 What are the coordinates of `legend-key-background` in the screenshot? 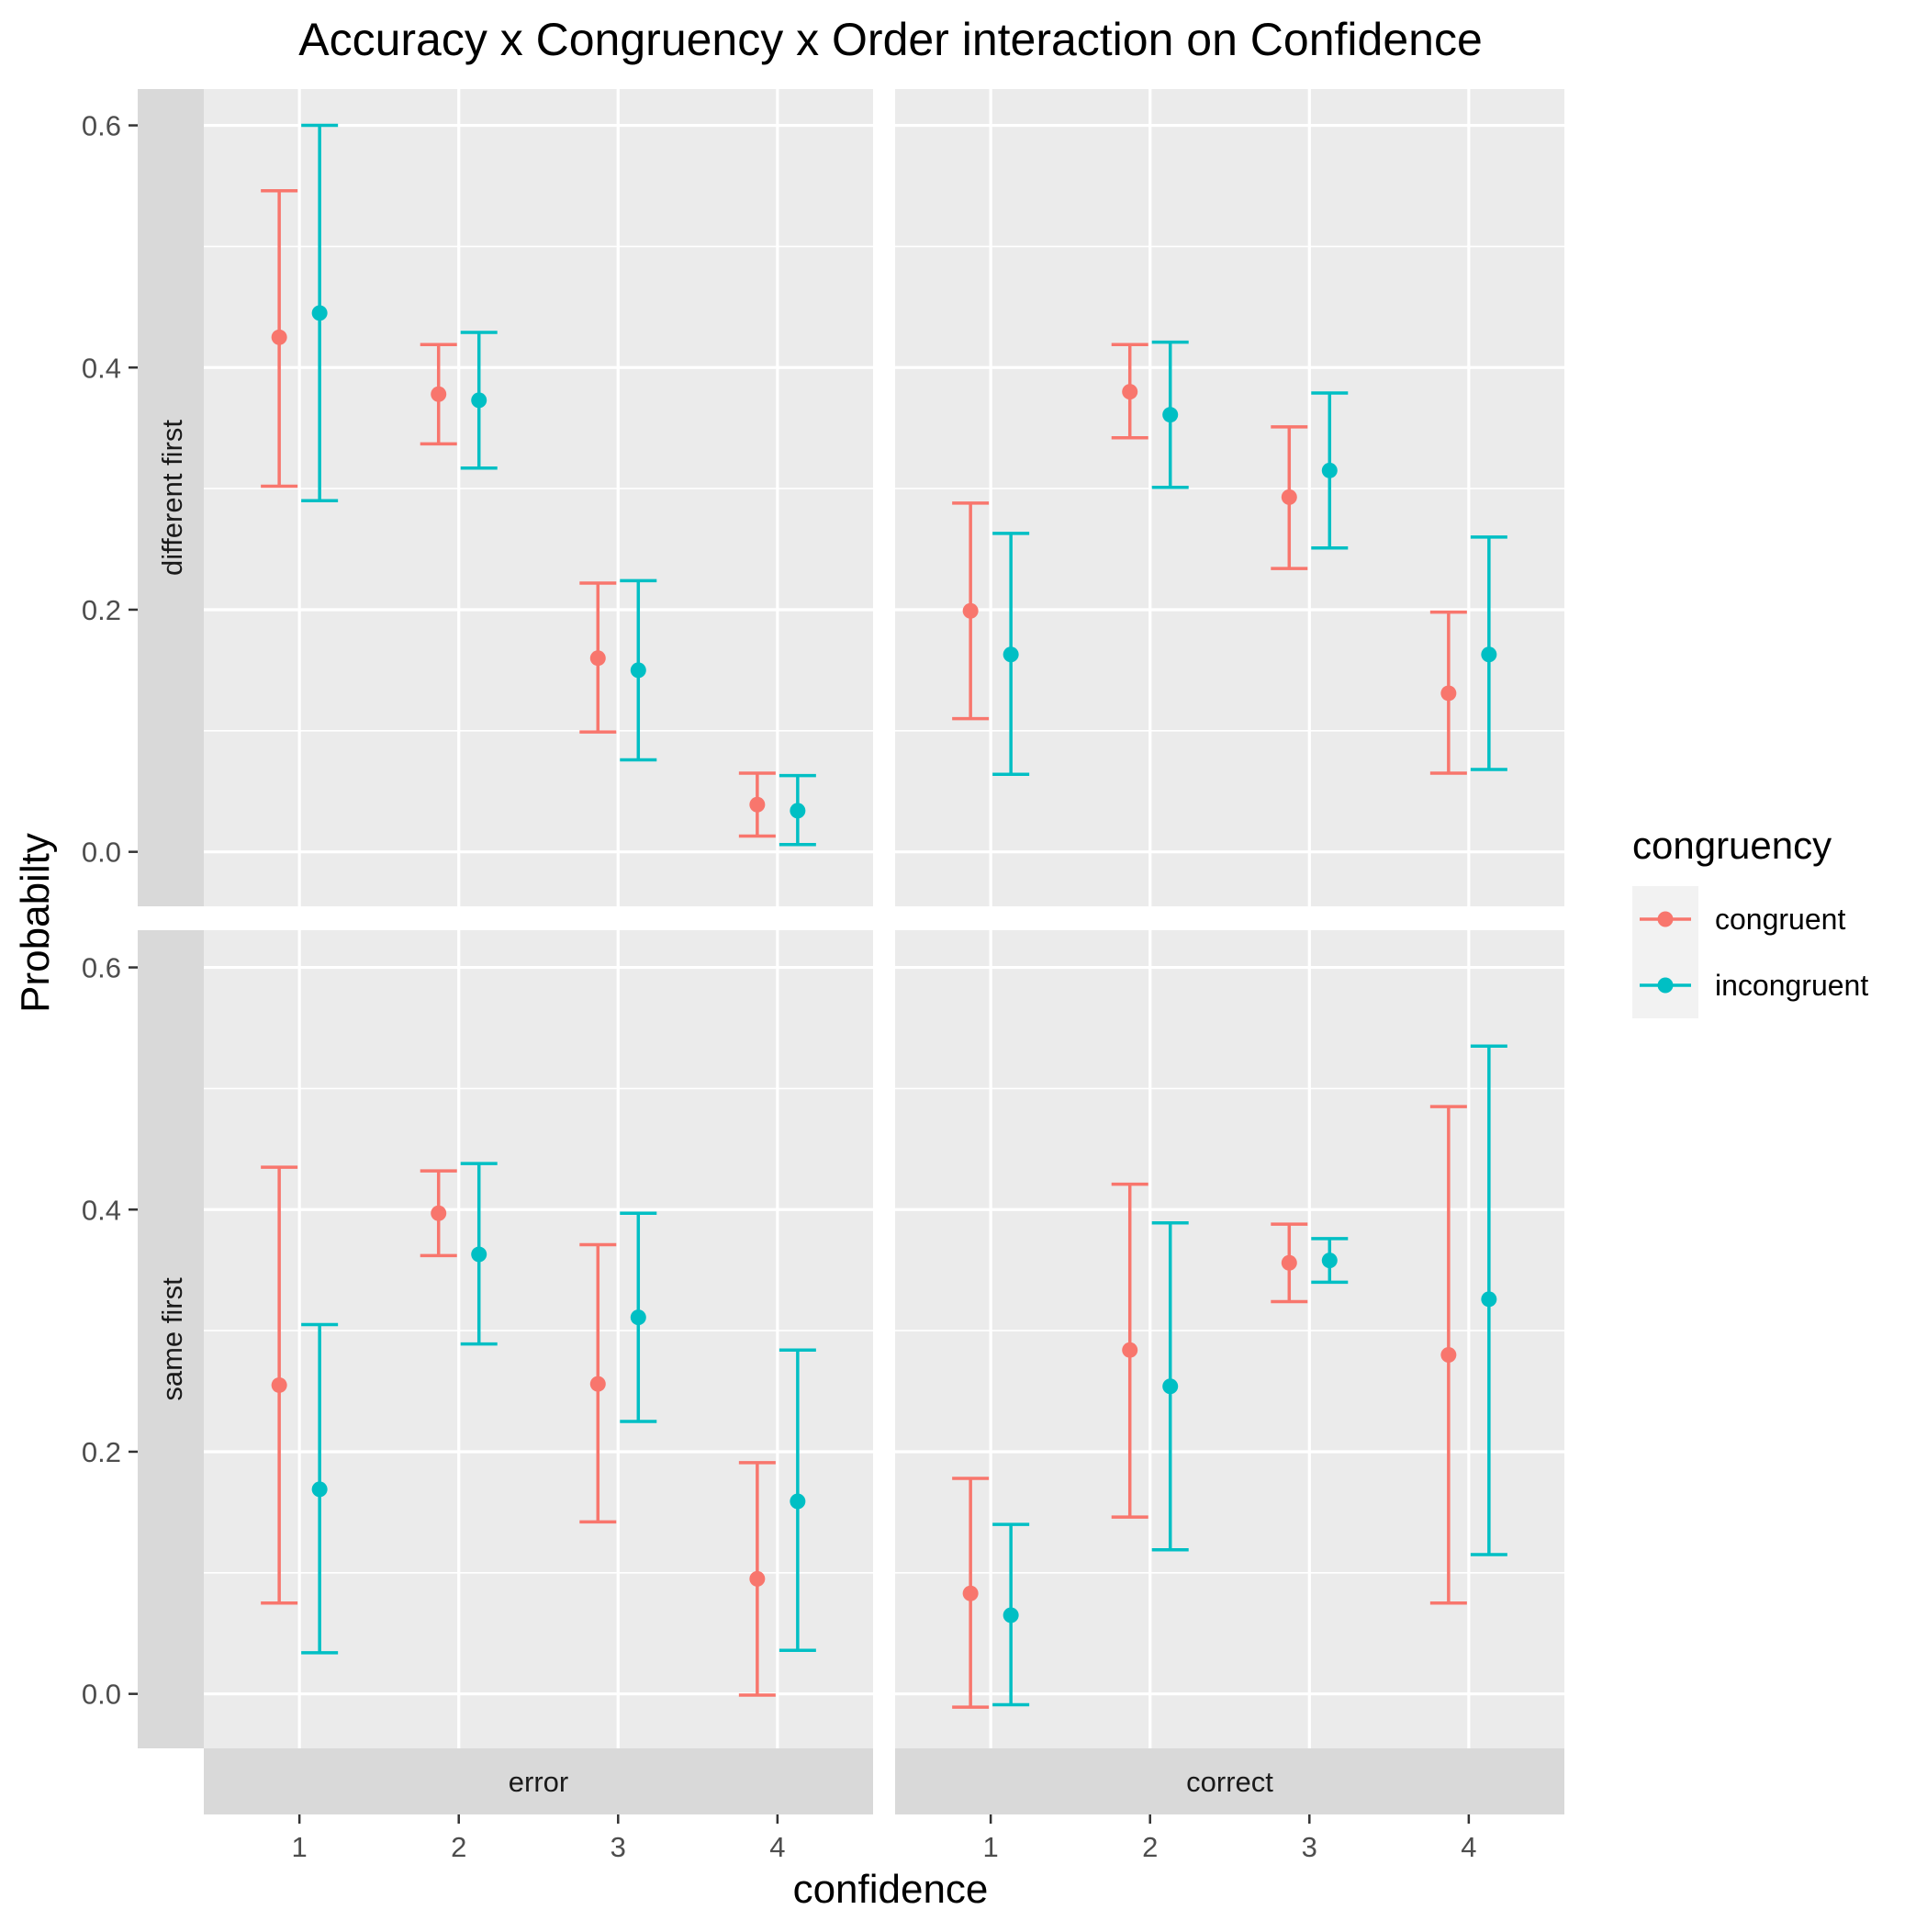 It's located at (1665, 952).